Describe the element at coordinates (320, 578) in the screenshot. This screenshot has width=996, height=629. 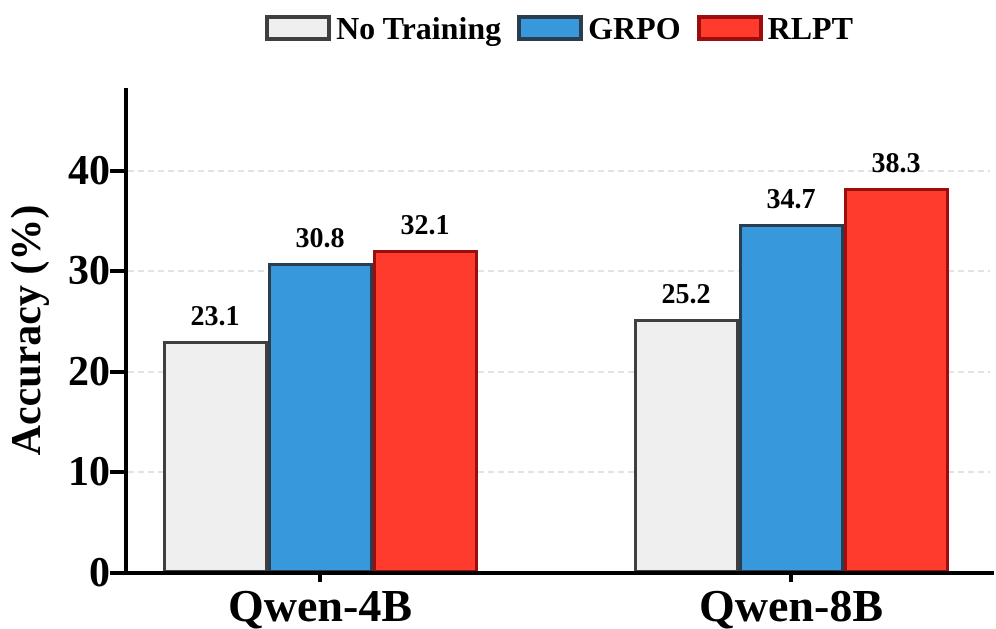
I see `x-tick-qwen-4b` at that location.